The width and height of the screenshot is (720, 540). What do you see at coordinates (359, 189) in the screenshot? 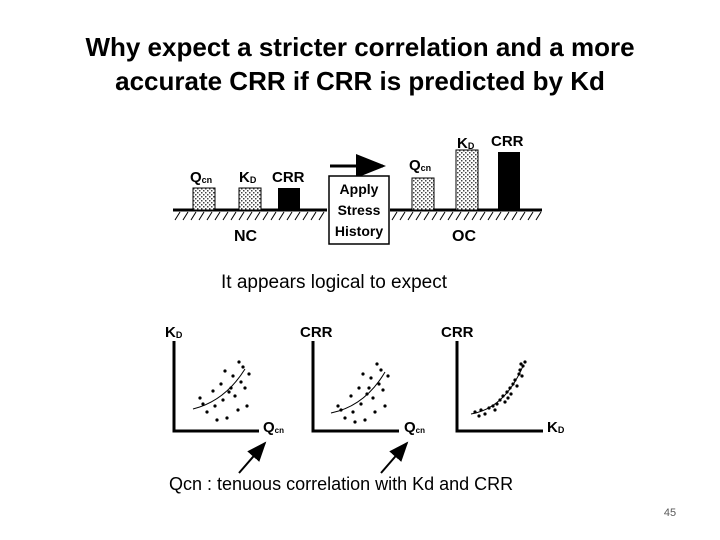
I see `box-line-1: Apply` at bounding box center [359, 189].